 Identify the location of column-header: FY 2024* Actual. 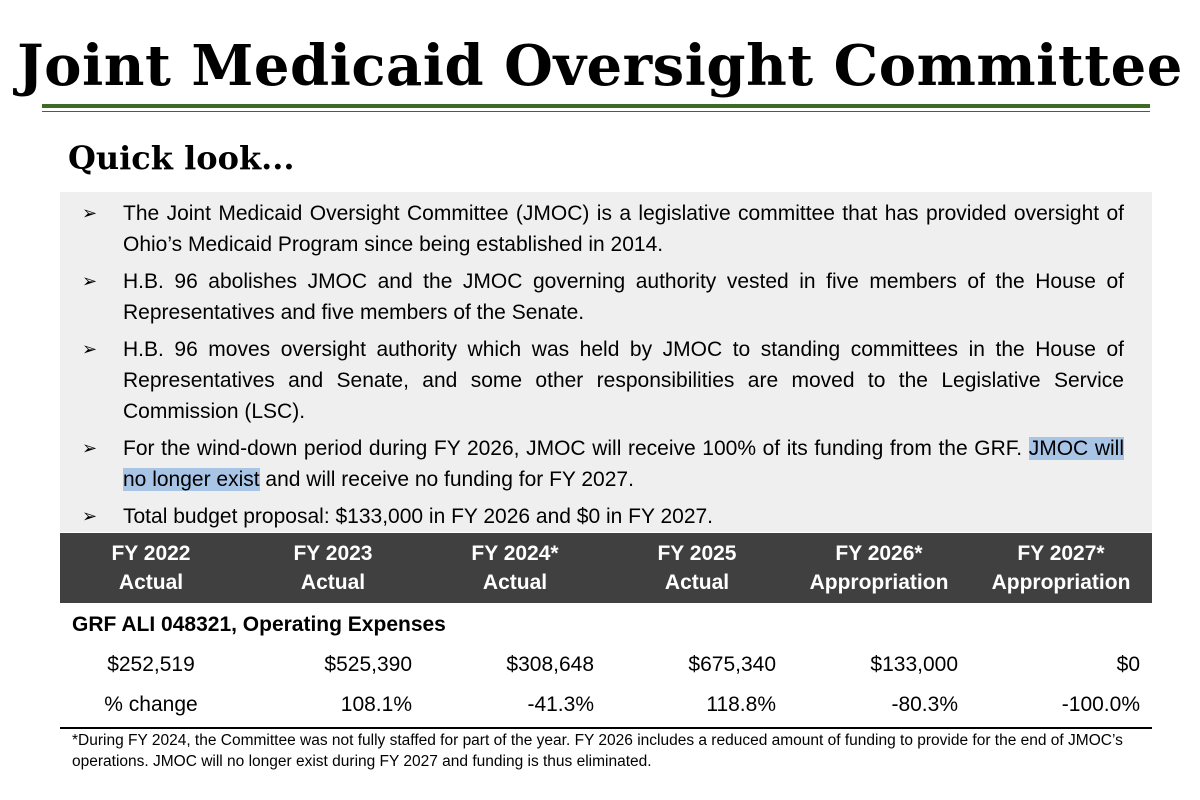
(515, 568).